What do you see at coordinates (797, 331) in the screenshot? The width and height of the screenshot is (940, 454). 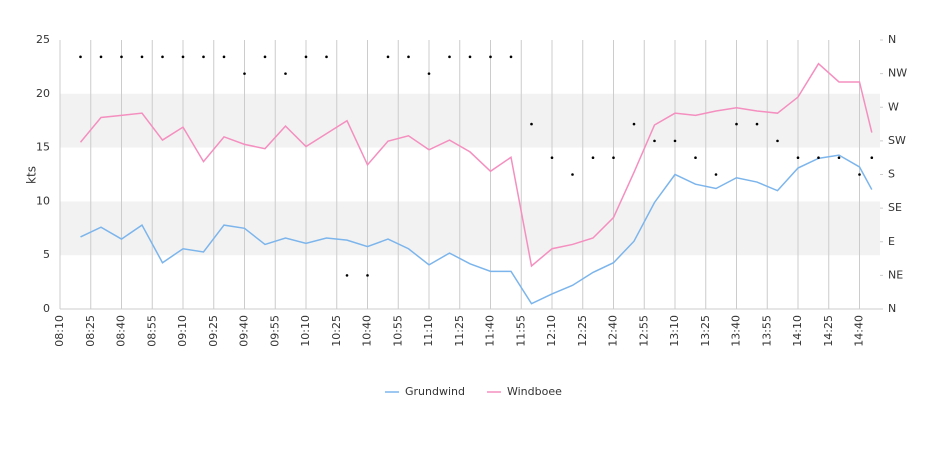 I see `x-tick-label: 14:10` at bounding box center [797, 331].